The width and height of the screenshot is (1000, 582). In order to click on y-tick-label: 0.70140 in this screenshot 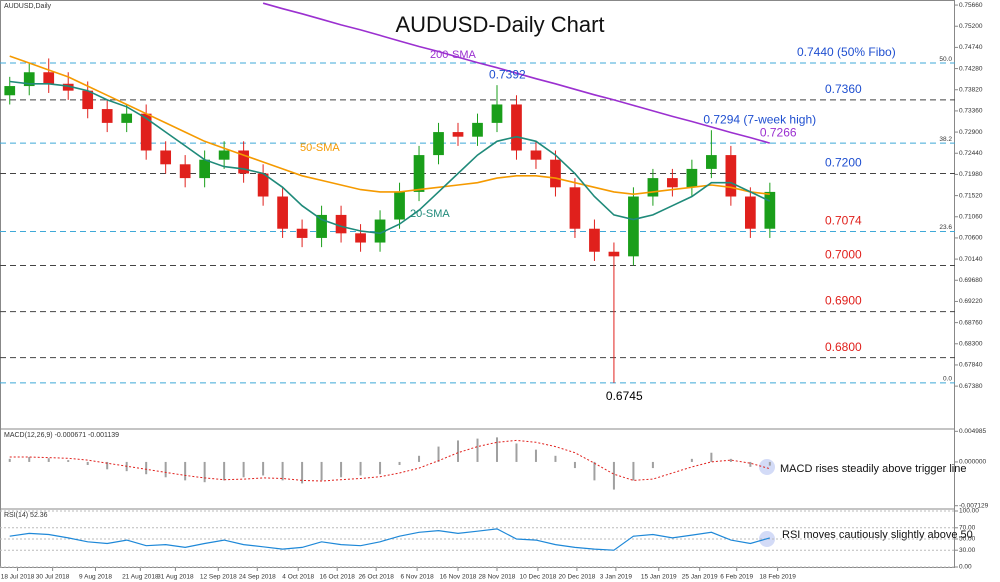, I will do `click(971, 259)`.